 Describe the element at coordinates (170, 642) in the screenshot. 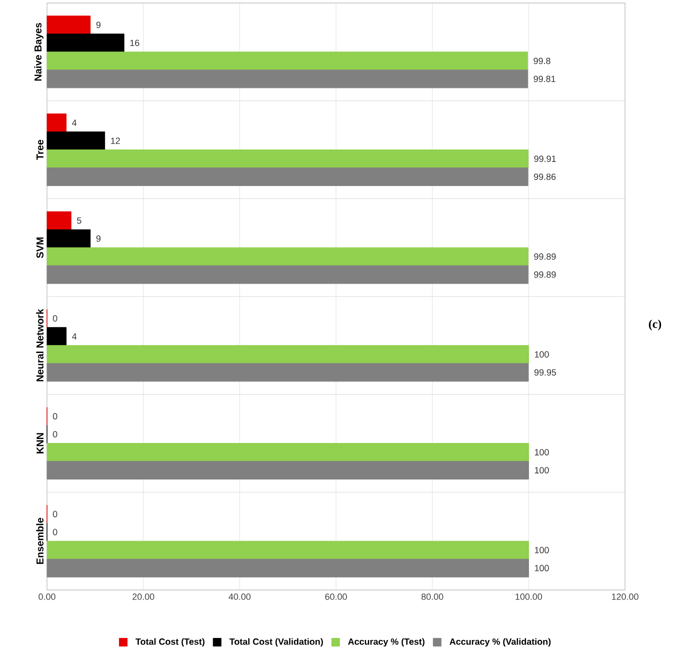

I see `legend-label: Total Cost (Test)` at that location.